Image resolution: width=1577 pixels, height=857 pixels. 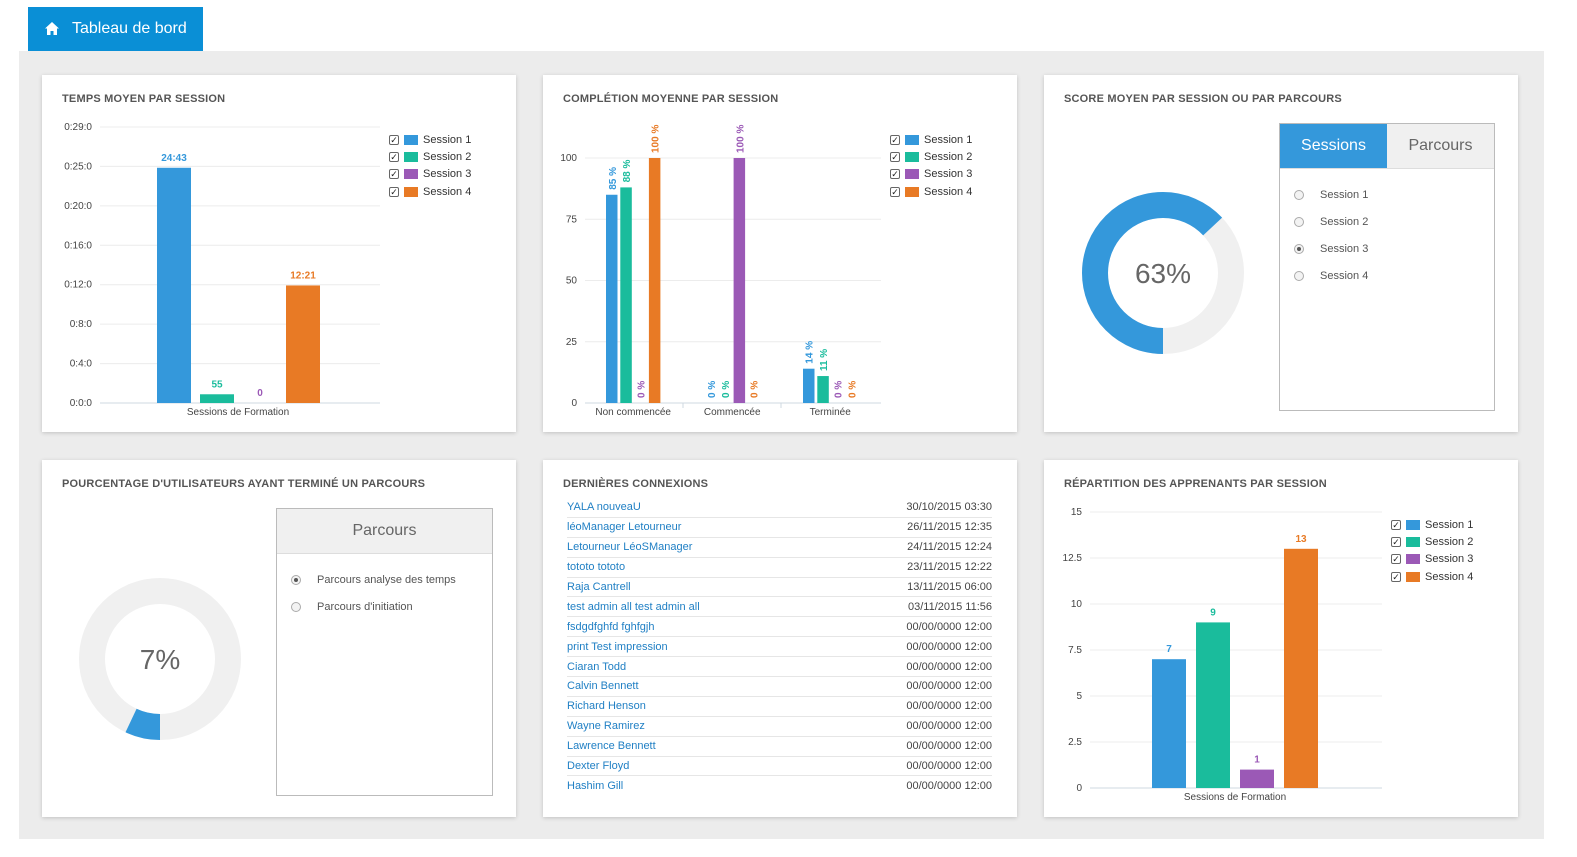 I want to click on legend-label: Session 4, so click(x=1449, y=576).